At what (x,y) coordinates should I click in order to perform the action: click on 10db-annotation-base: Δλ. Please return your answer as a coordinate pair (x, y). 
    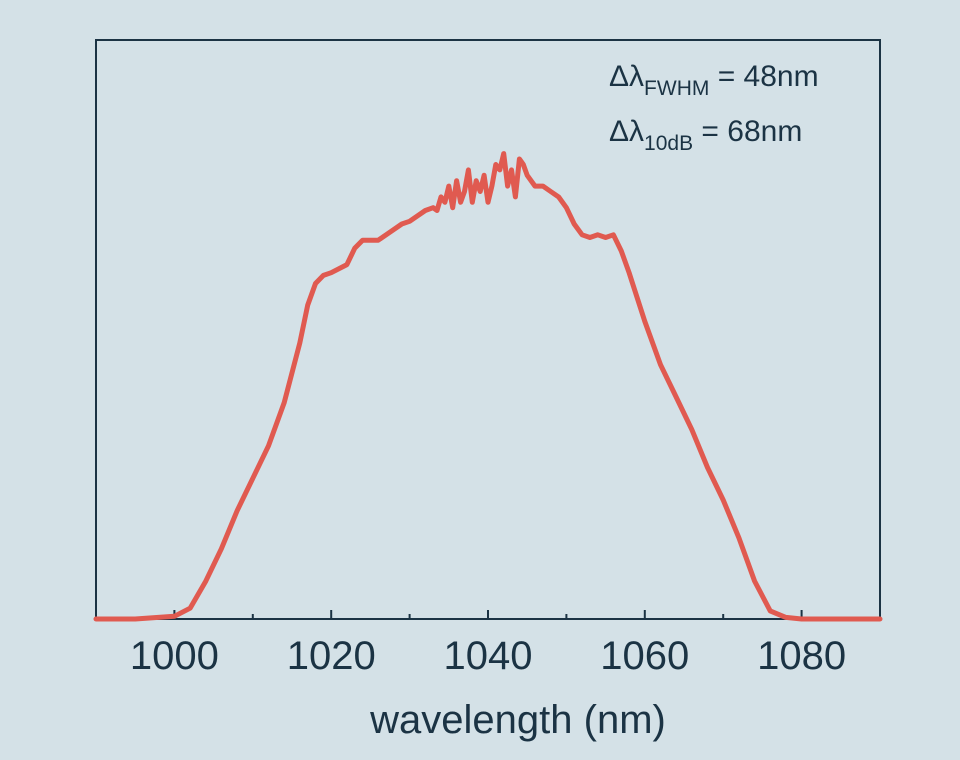
    Looking at the image, I should click on (626, 131).